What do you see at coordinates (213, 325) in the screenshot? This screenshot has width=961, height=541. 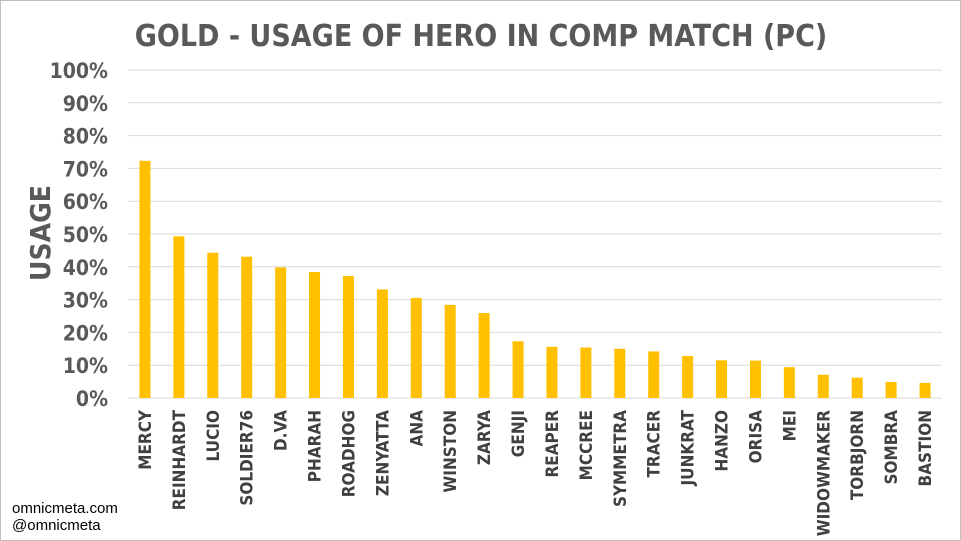 I see `bar-lucio` at bounding box center [213, 325].